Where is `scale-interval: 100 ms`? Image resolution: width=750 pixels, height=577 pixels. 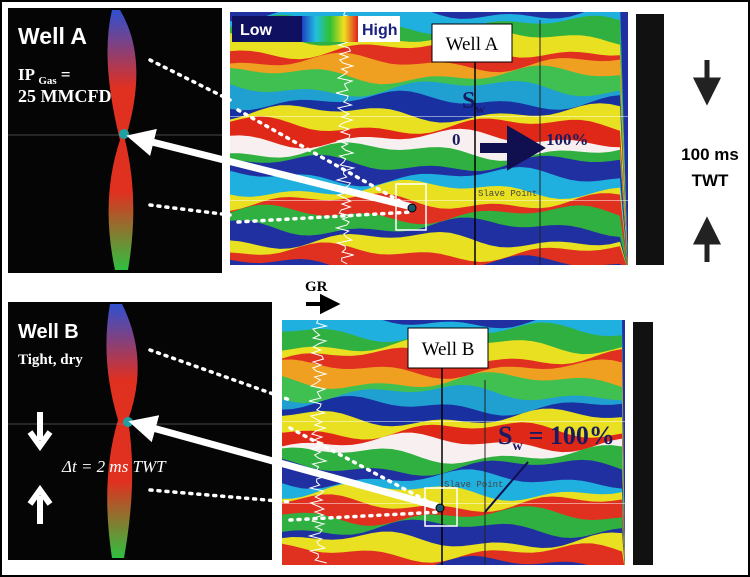
scale-interval: 100 ms is located at coordinates (710, 154).